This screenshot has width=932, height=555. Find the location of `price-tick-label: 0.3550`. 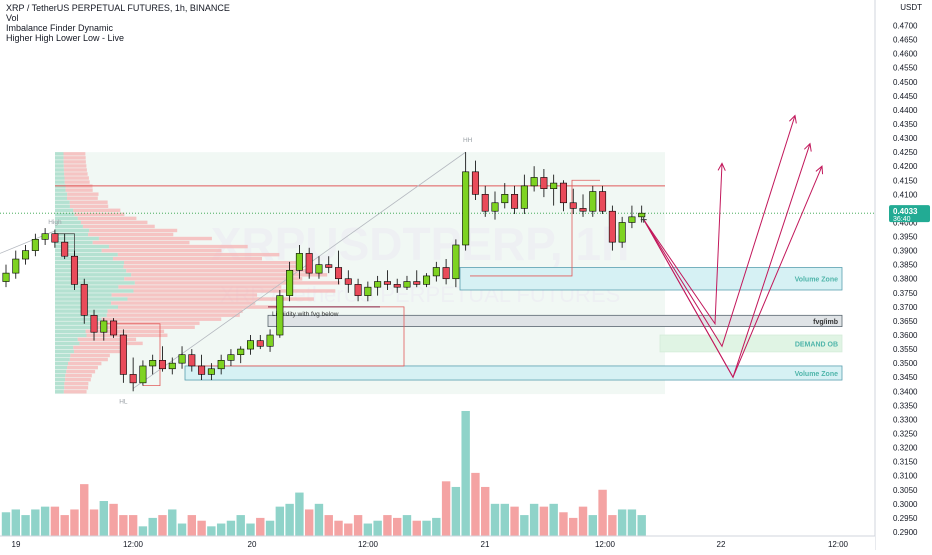

price-tick-label: 0.3550 is located at coordinates (905, 349).